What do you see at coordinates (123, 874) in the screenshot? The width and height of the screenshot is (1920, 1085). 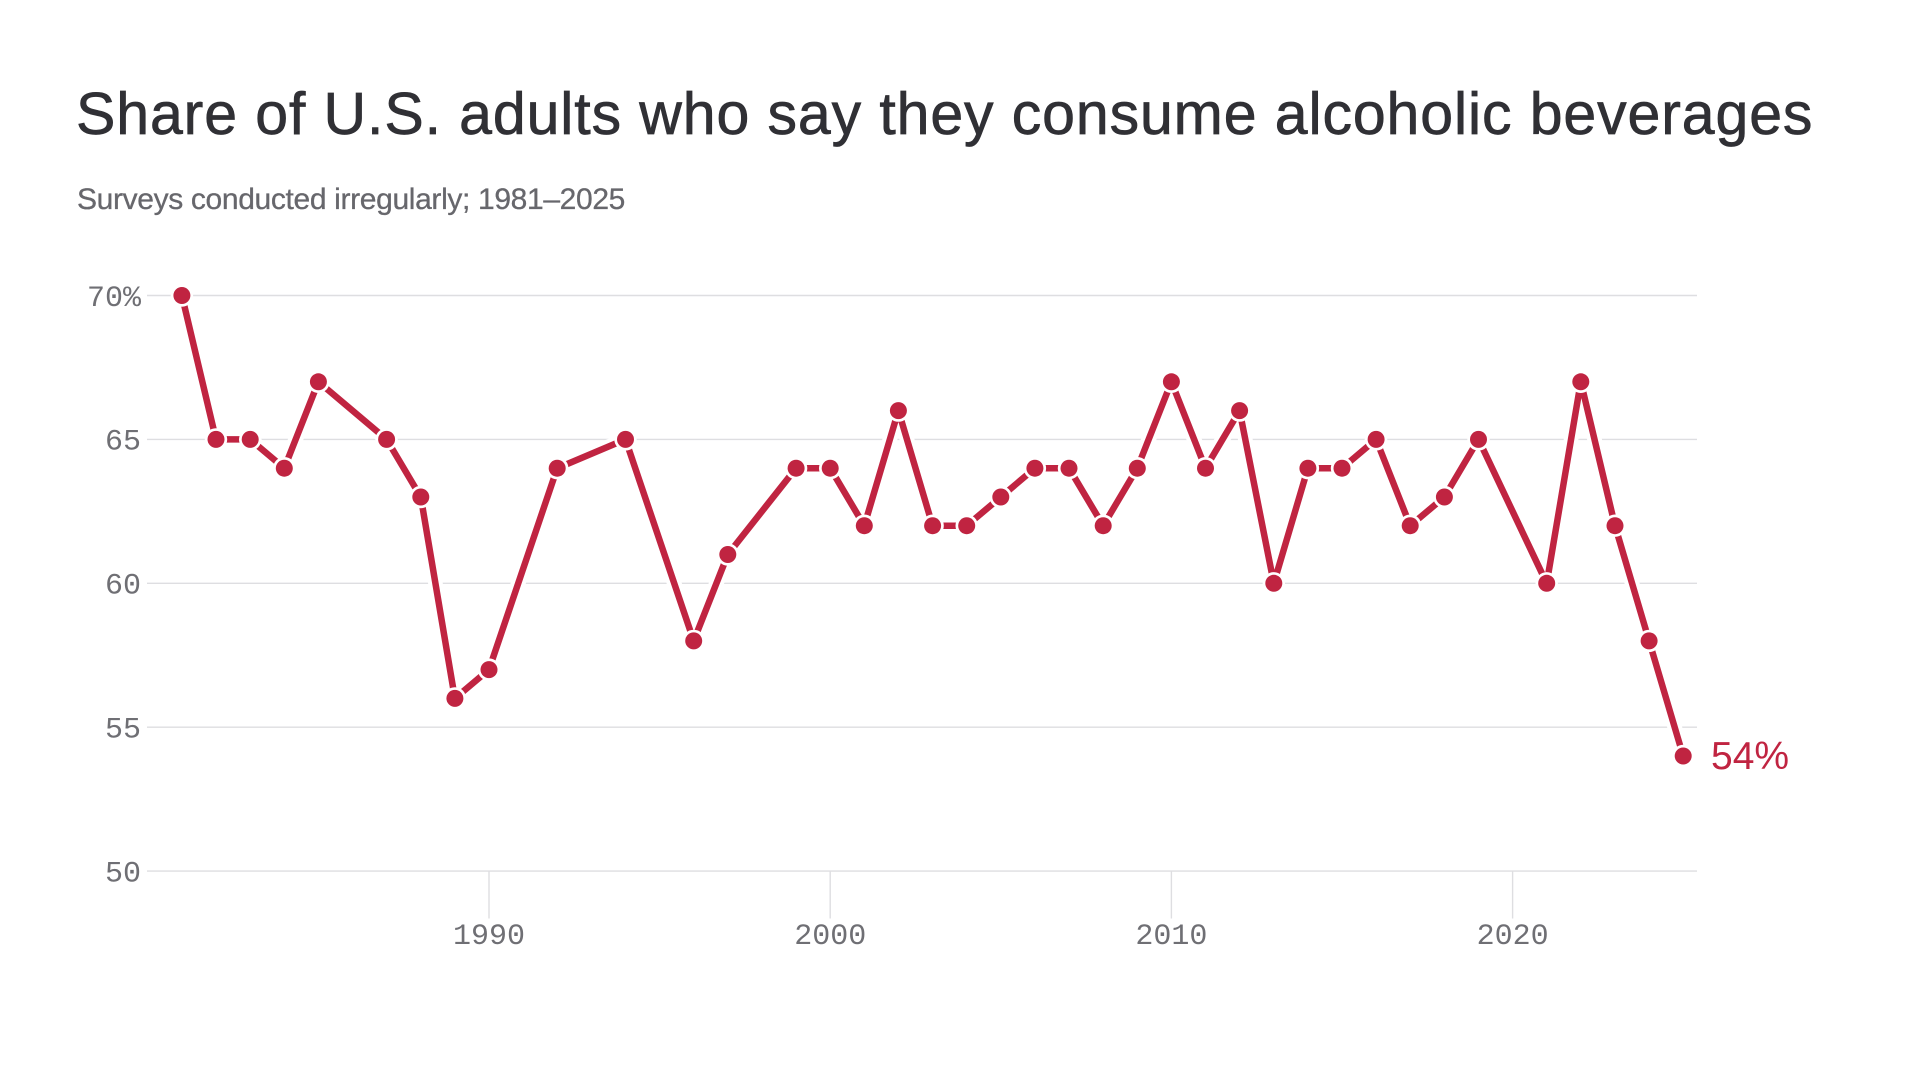 I see `svg-text: 50` at bounding box center [123, 874].